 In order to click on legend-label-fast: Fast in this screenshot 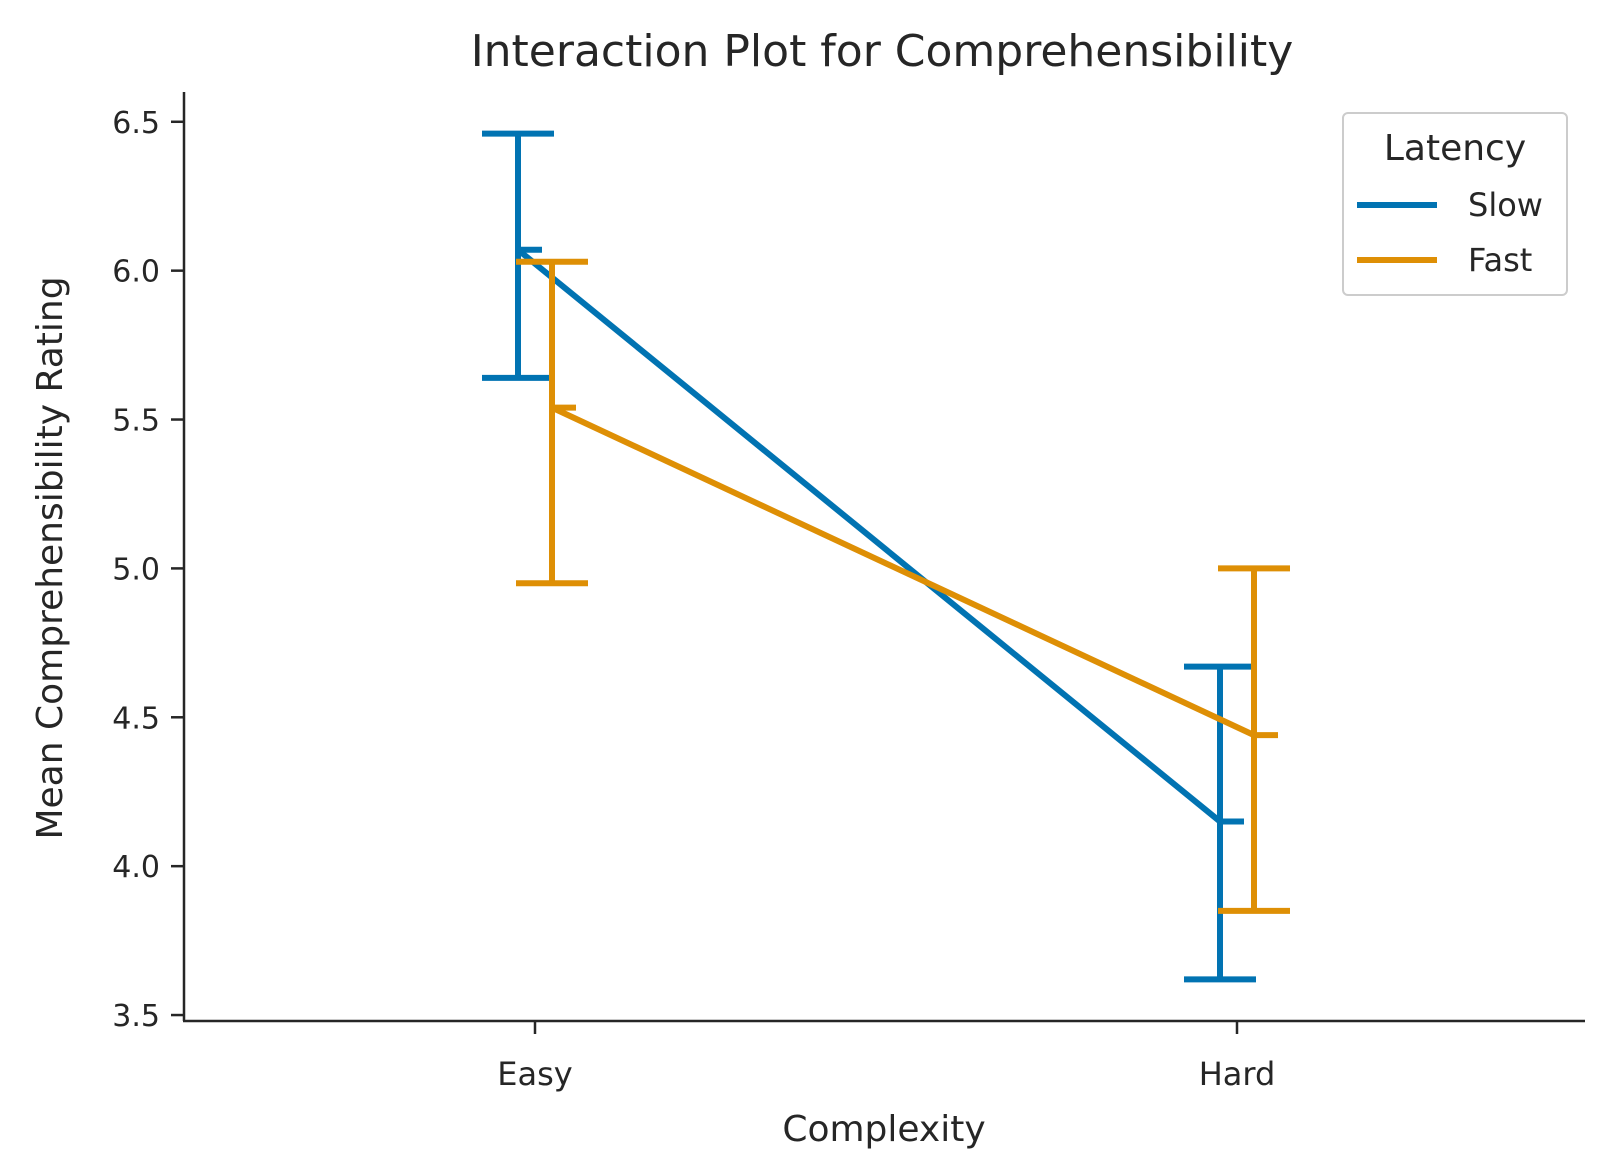, I will do `click(1500, 260)`.